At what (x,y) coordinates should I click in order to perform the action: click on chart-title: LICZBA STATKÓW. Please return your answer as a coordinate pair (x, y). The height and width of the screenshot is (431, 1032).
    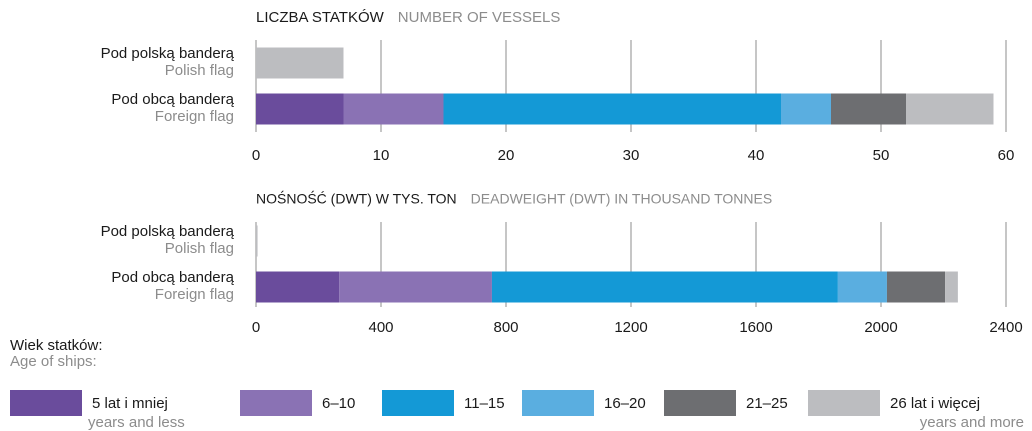
    Looking at the image, I should click on (320, 17).